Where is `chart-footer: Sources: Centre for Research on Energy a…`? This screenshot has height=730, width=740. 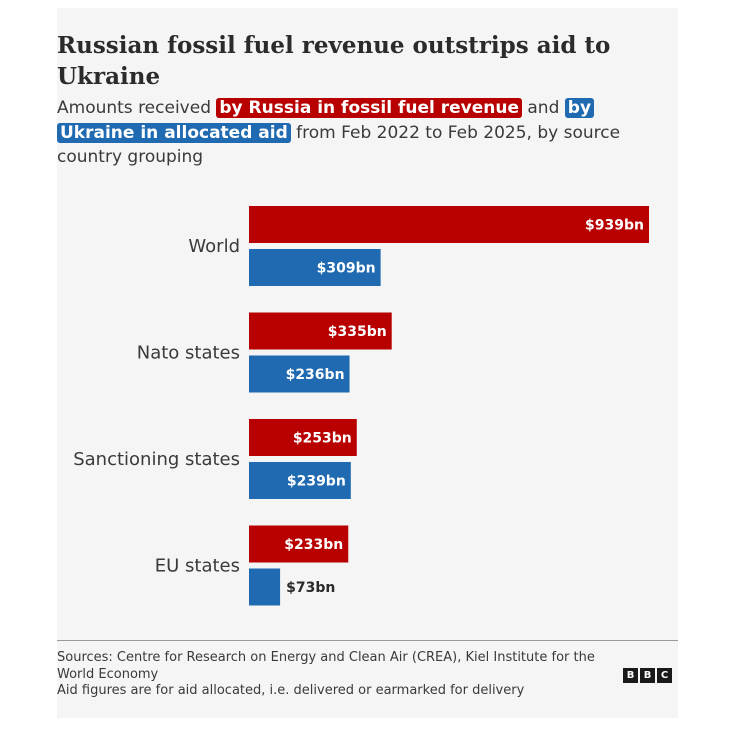
chart-footer: Sources: Centre for Research on Energy a… is located at coordinates (337, 675).